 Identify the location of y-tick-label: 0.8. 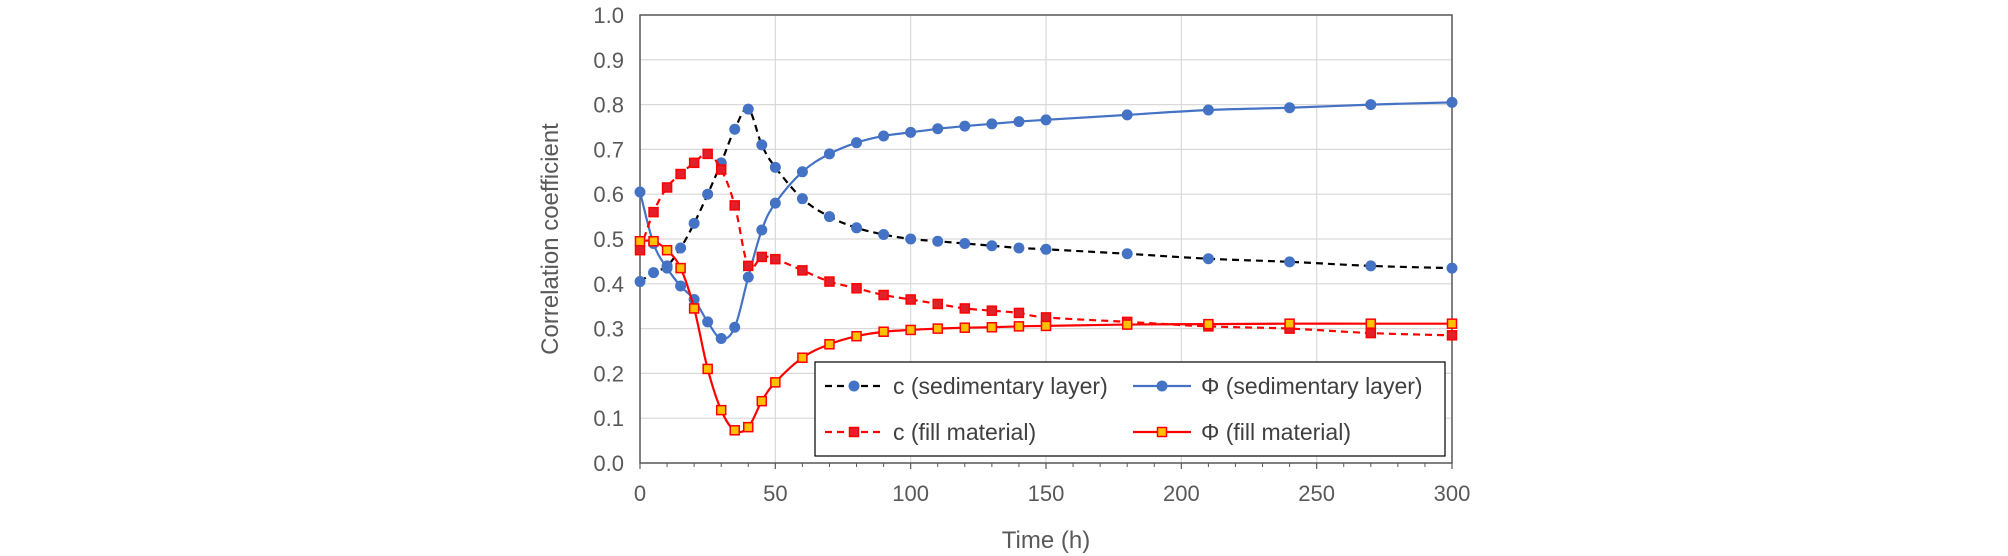
(608, 105).